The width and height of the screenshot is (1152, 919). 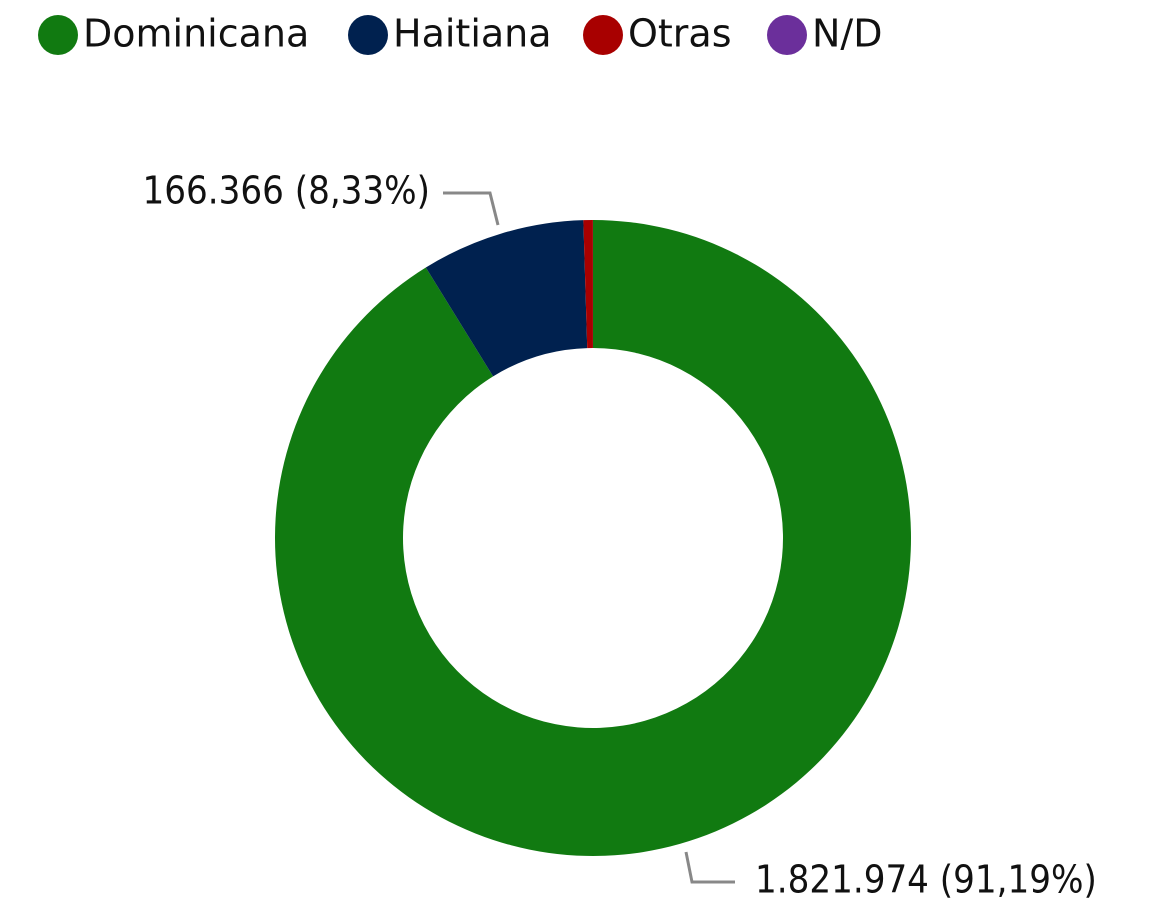 What do you see at coordinates (847, 34) in the screenshot?
I see `legend-label: N/D` at bounding box center [847, 34].